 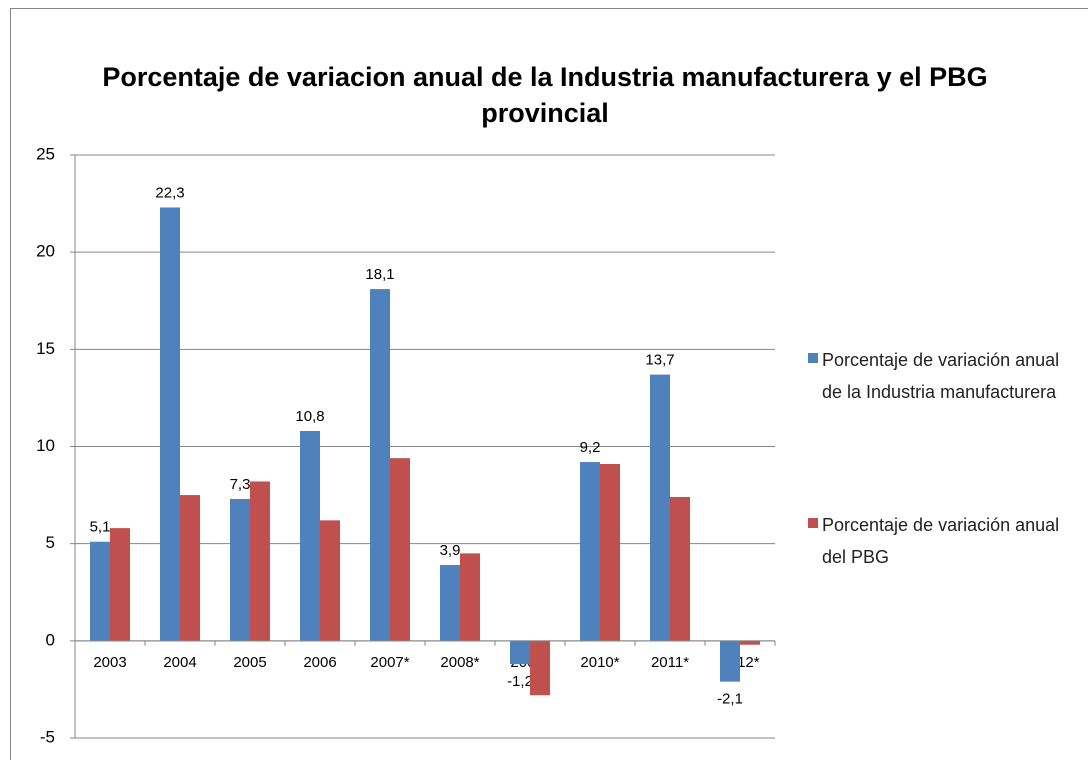 What do you see at coordinates (45, 445) in the screenshot?
I see `y-tick-label: 10` at bounding box center [45, 445].